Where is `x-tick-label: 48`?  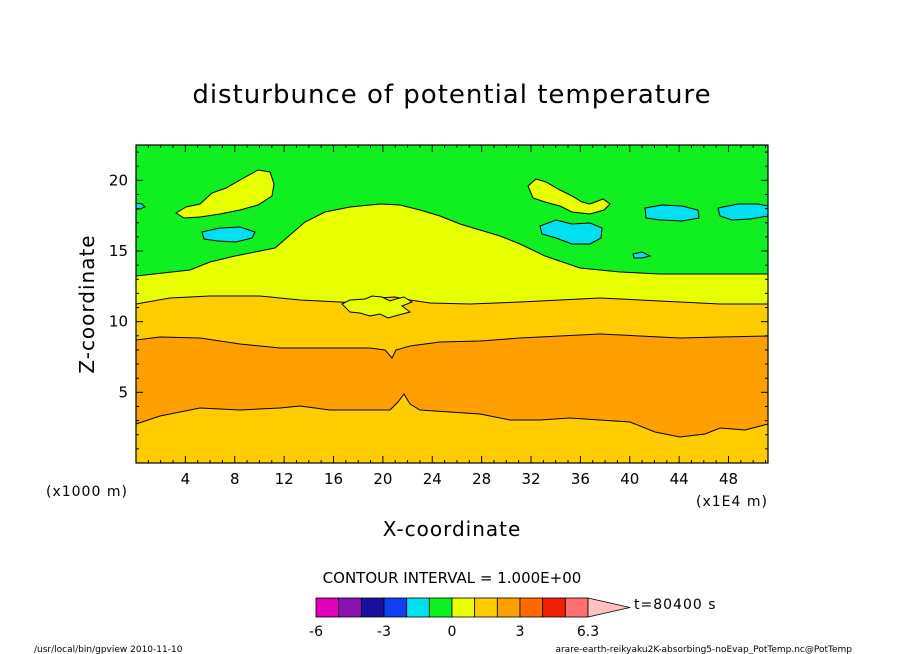 x-tick-label: 48 is located at coordinates (728, 479).